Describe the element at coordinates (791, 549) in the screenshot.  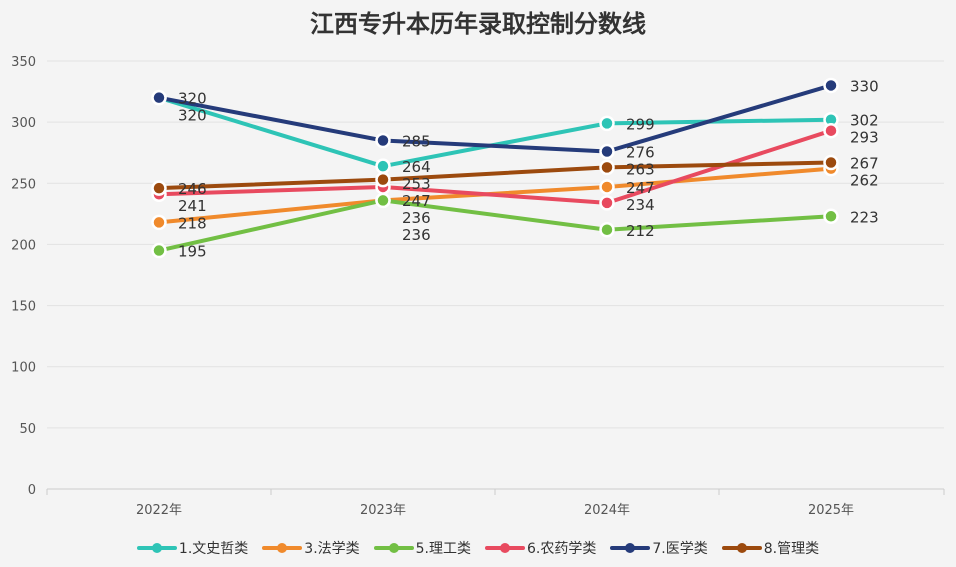
I see `legend-label: 8.管理类` at that location.